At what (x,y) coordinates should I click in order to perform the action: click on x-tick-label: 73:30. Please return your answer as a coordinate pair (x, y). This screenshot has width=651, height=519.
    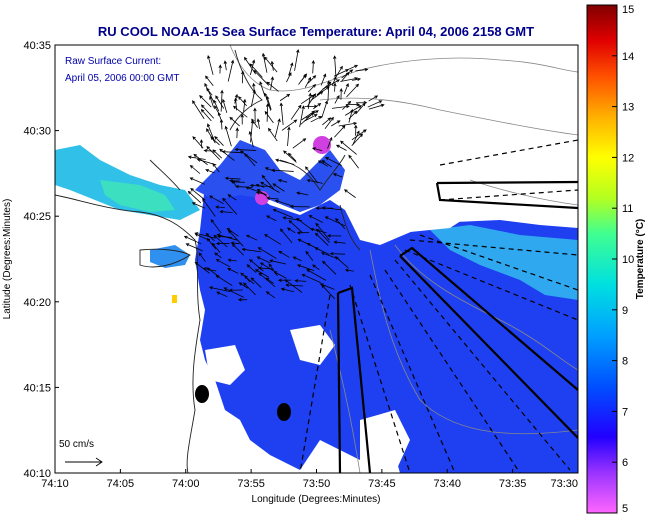
    Looking at the image, I should click on (564, 484).